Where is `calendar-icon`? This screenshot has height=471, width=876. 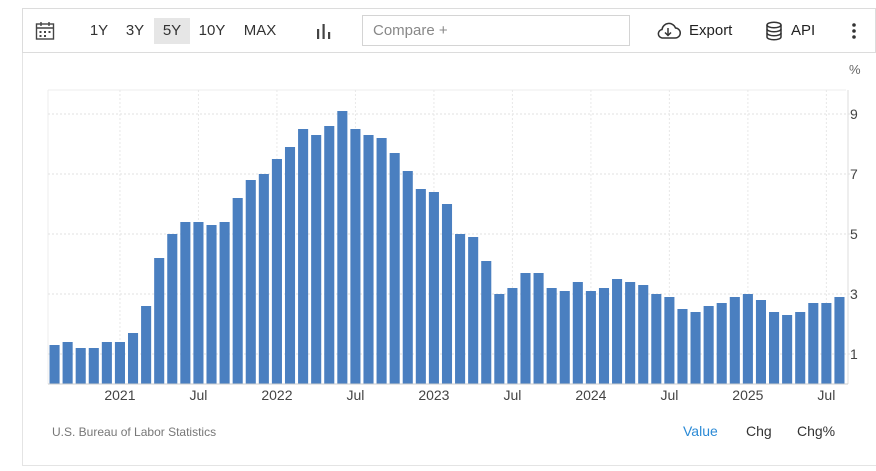
calendar-icon is located at coordinates (45, 31).